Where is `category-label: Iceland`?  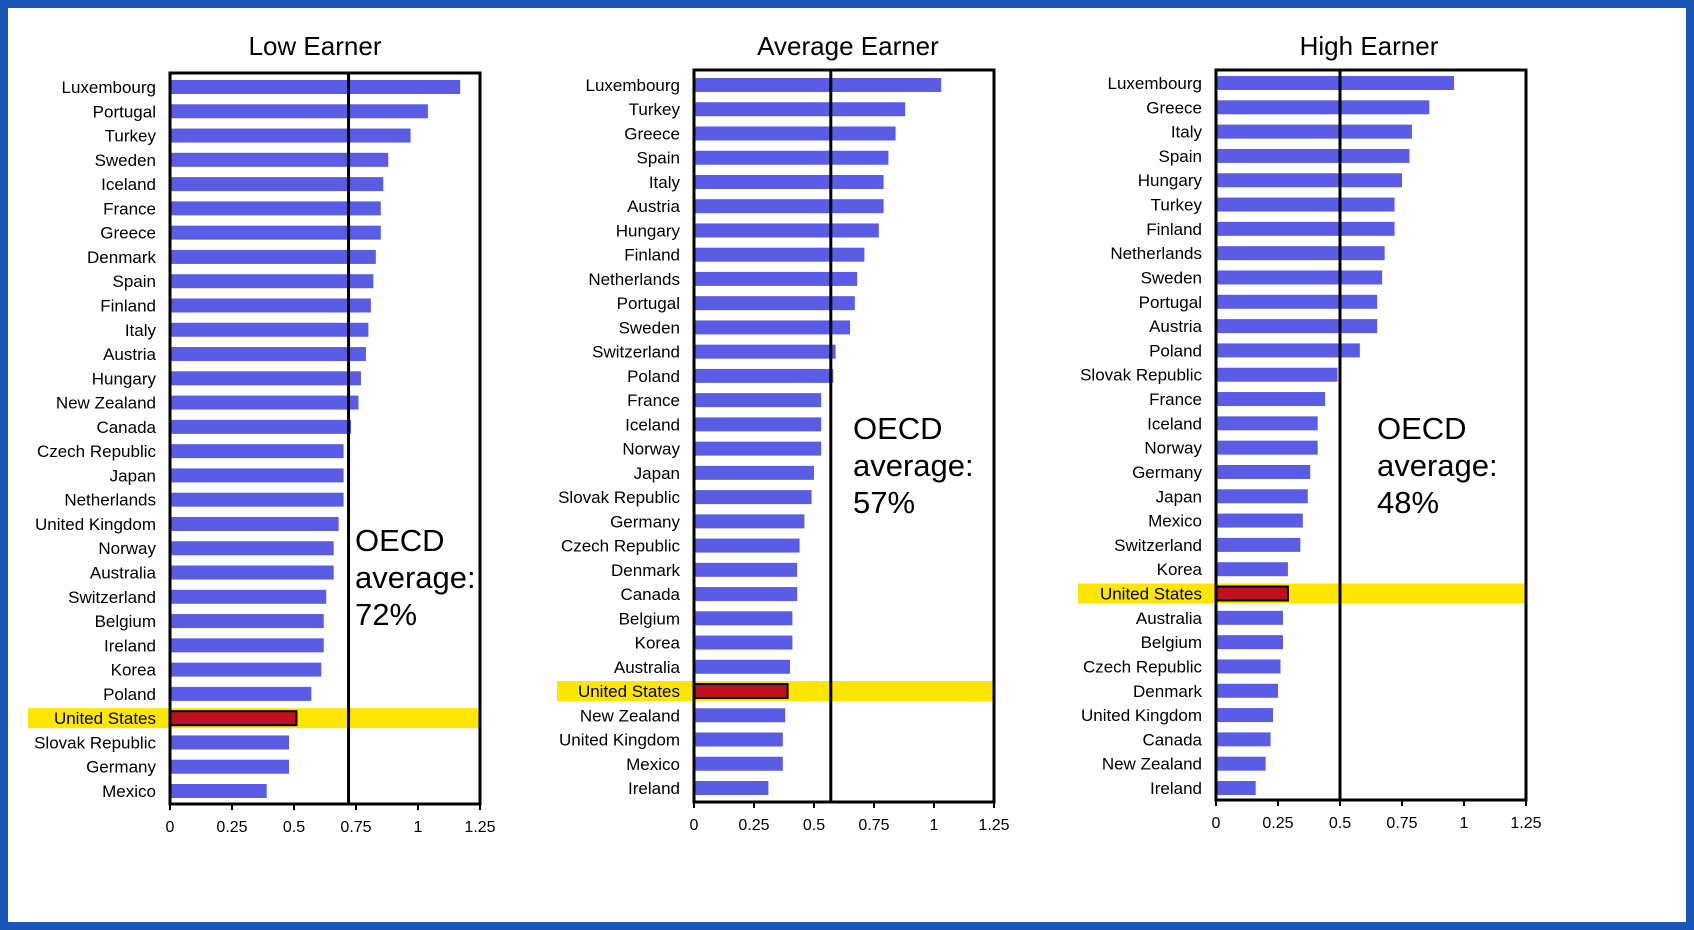
category-label: Iceland is located at coordinates (652, 424).